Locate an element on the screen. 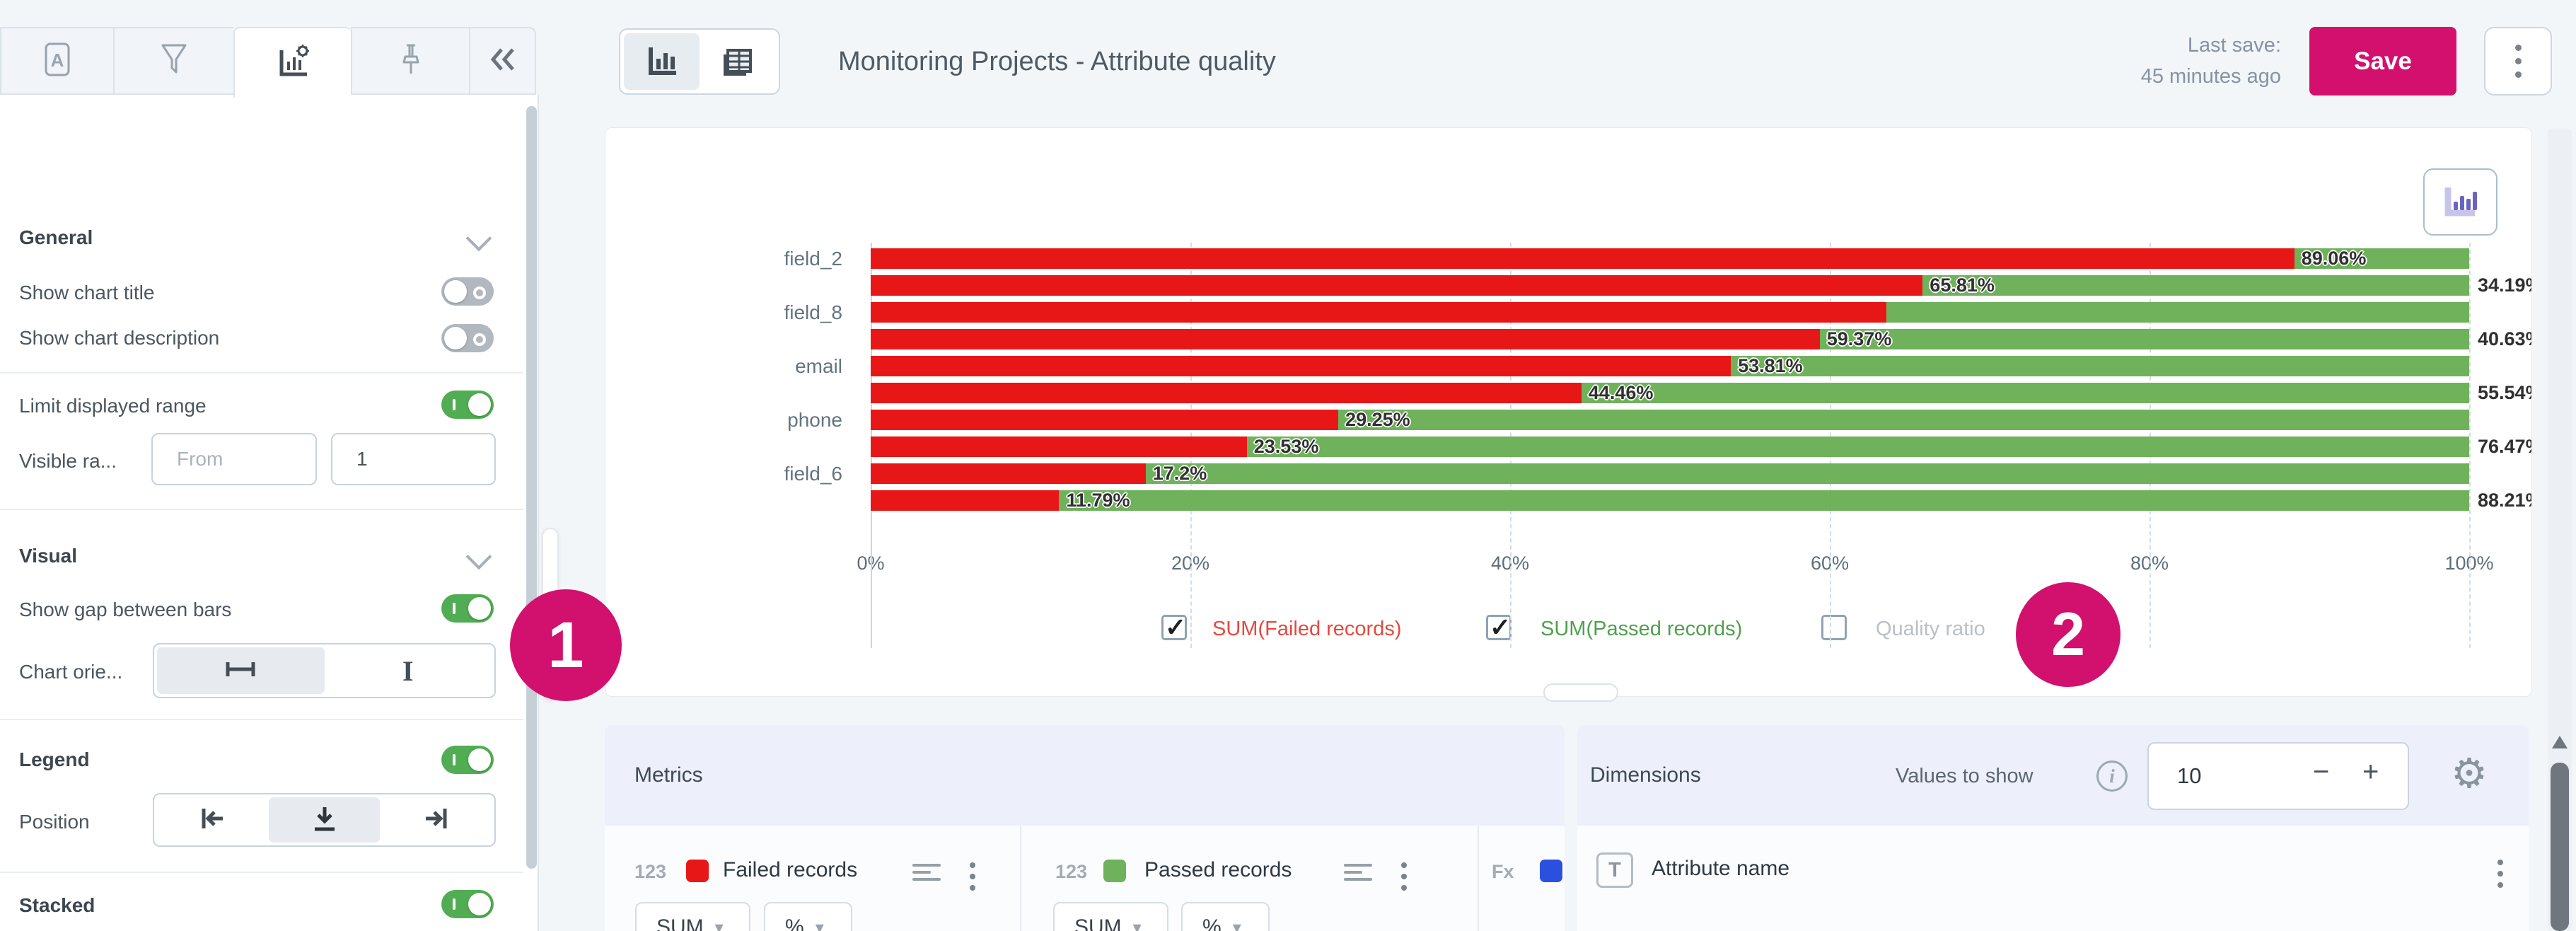 The height and width of the screenshot is (931, 2576). values-to-show-input: 10 is located at coordinates (2189, 775).